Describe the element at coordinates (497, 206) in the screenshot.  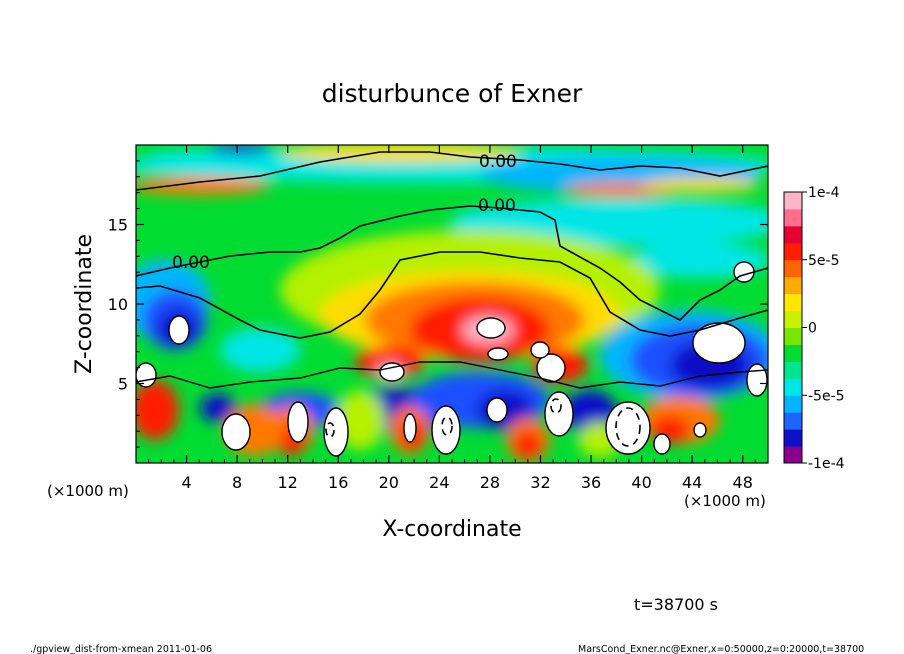
I see `contour-label-2: 0.00` at that location.